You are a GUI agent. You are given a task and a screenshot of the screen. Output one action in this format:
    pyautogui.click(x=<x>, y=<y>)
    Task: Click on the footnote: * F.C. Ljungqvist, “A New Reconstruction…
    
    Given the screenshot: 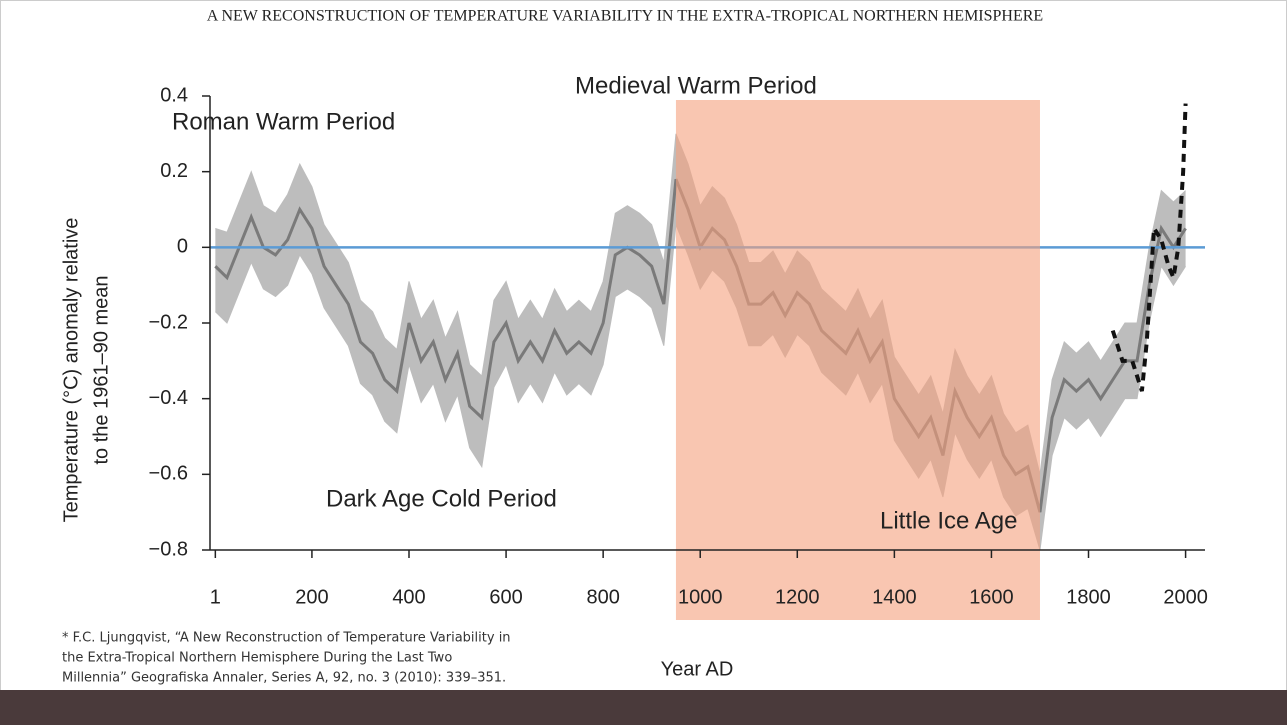 What is the action you would take?
    pyautogui.click(x=286, y=638)
    